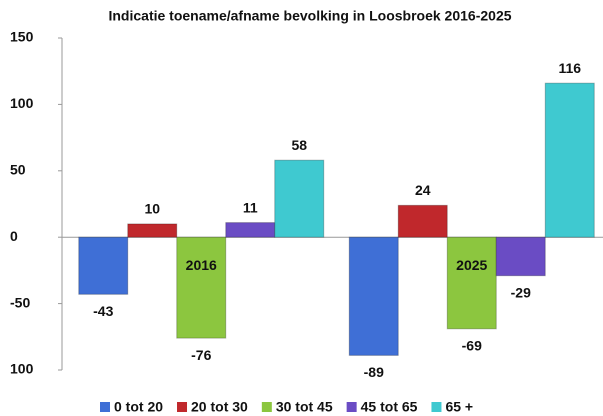  What do you see at coordinates (18, 170) in the screenshot?
I see `y-tick-label: 50` at bounding box center [18, 170].